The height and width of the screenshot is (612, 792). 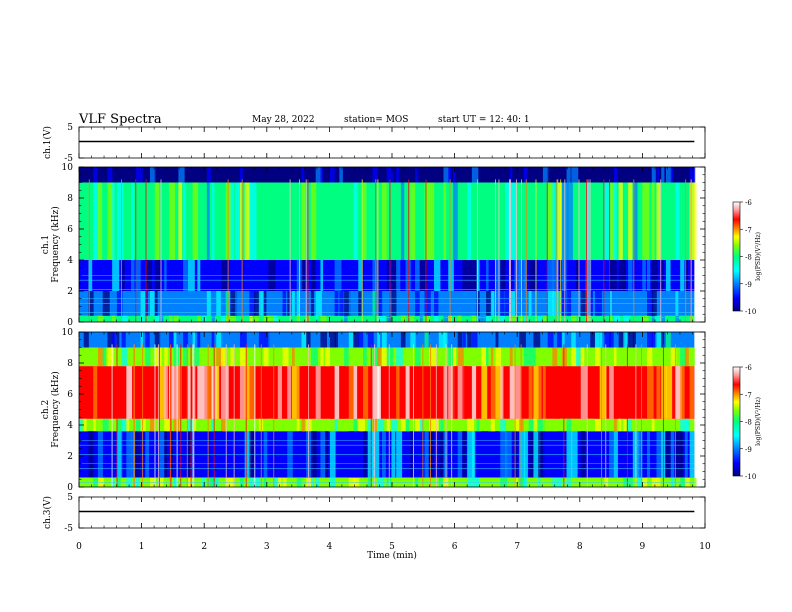 I want to click on y-tick-label: 2, so click(x=70, y=292).